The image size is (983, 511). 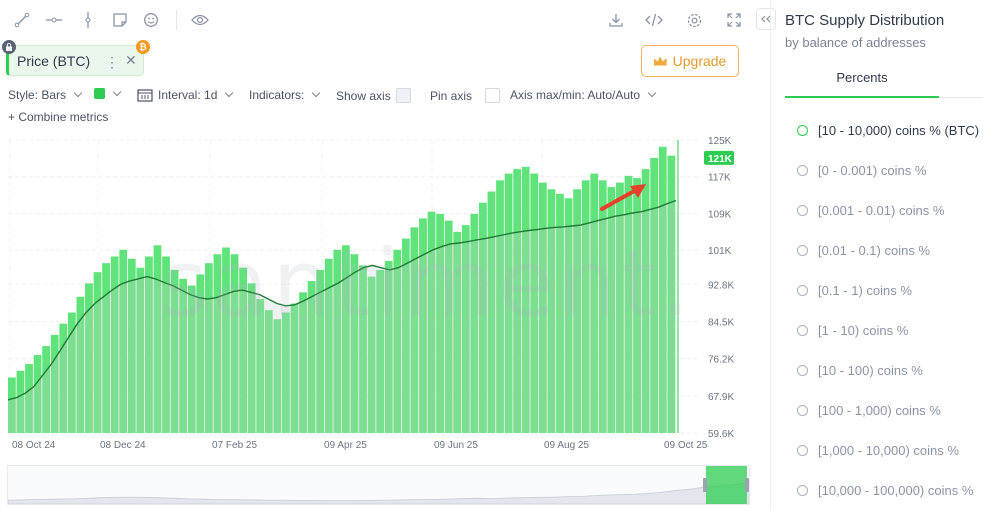 What do you see at coordinates (888, 130) in the screenshot?
I see `distribution-option: [10 - 10,000) coins % (BTC)` at bounding box center [888, 130].